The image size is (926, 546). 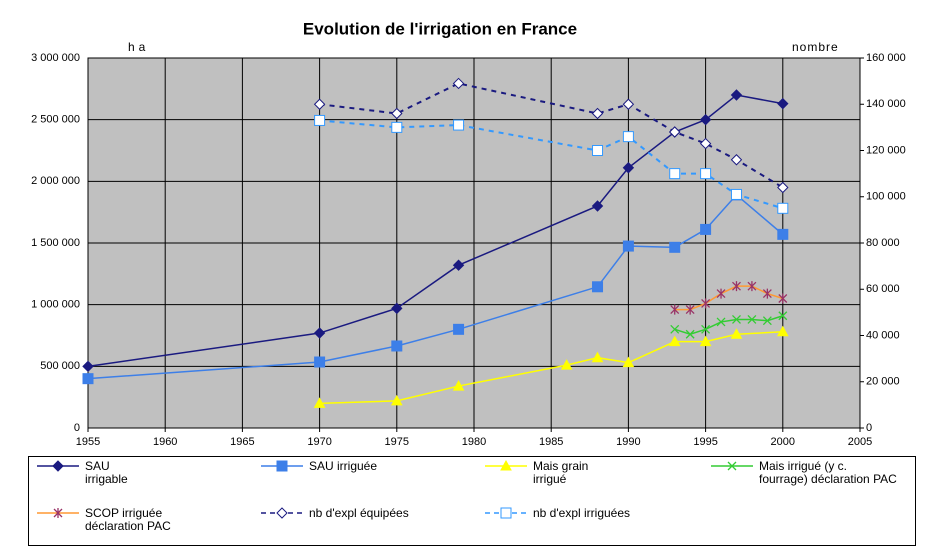 What do you see at coordinates (343, 466) in the screenshot?
I see `legend-label: SAU irriguée` at bounding box center [343, 466].